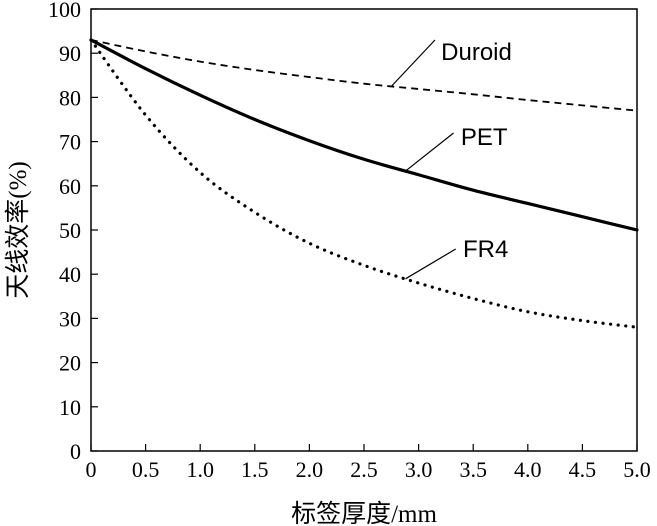 This screenshot has width=657, height=526. What do you see at coordinates (364, 469) in the screenshot?
I see `x-tick-label: 2.5` at bounding box center [364, 469].